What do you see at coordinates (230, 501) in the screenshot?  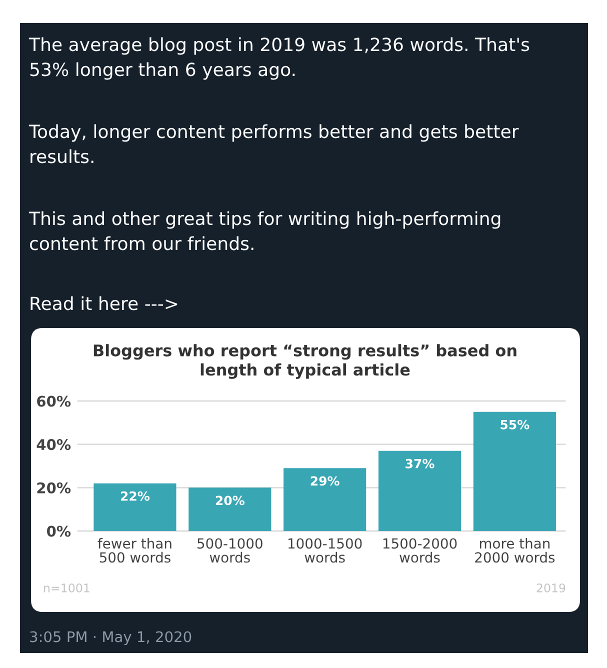 I see `data-label: 20%` at bounding box center [230, 501].